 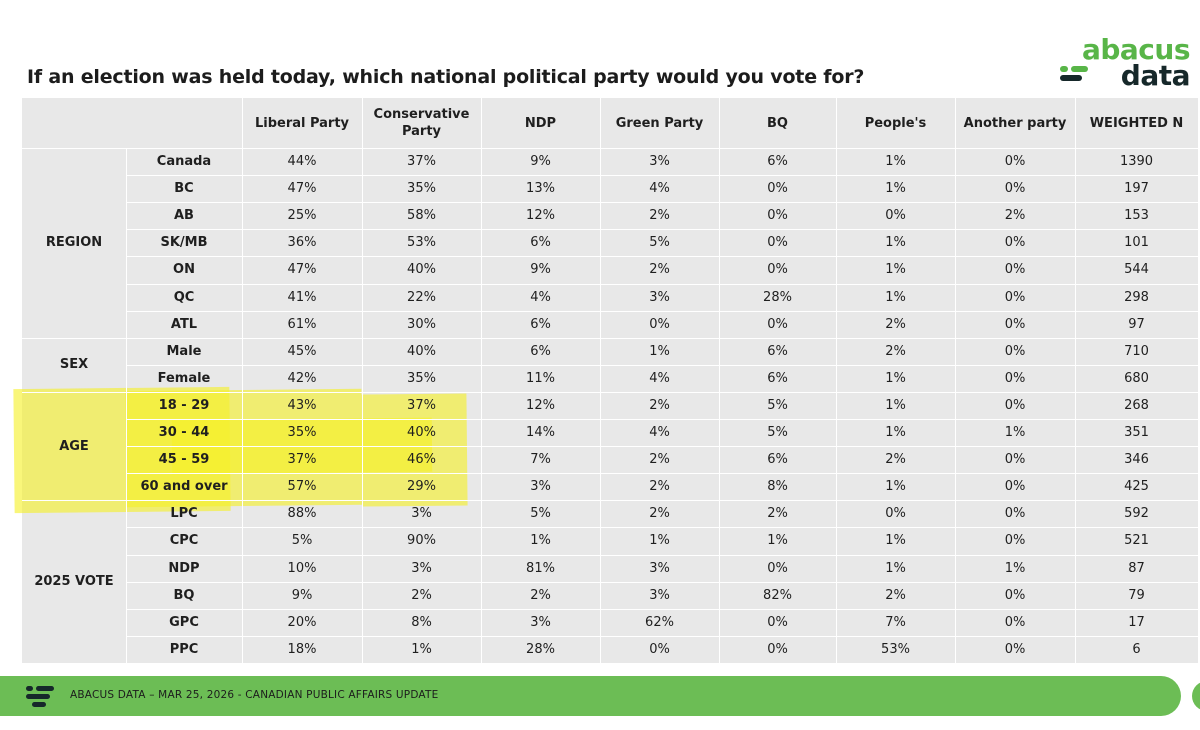 What do you see at coordinates (1155, 75) in the screenshot?
I see `logo-word-bottom: data` at bounding box center [1155, 75].